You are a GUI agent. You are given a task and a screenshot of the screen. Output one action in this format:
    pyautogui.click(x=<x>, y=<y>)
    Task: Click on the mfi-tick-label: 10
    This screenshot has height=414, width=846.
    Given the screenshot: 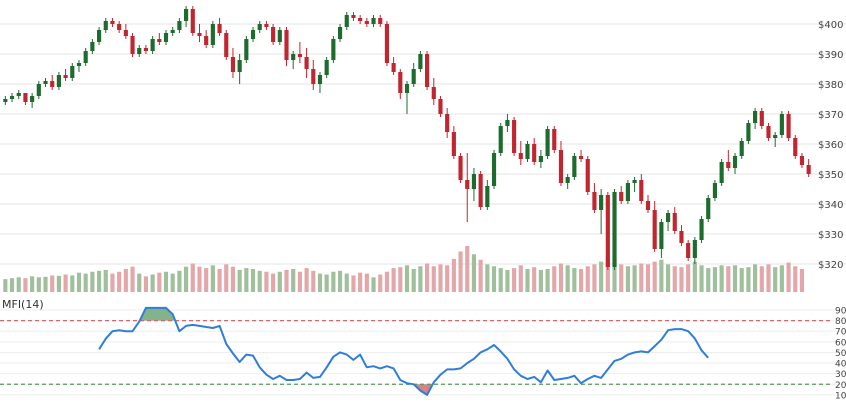 What is the action you would take?
    pyautogui.click(x=840, y=396)
    